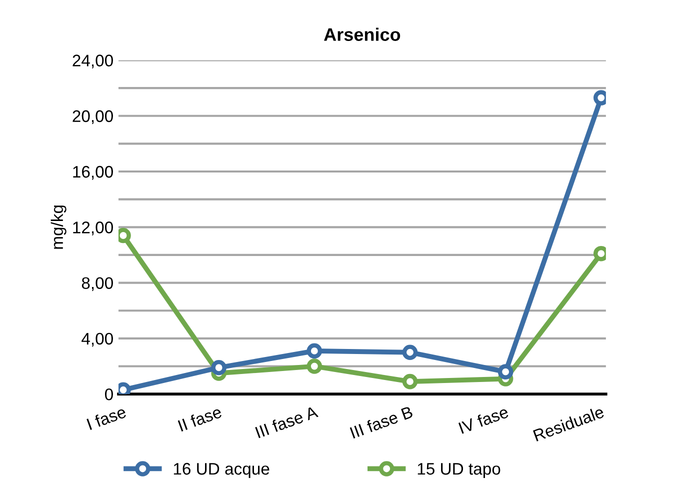 This screenshot has width=677, height=502. I want to click on y-tick-label: 20,00, so click(92, 117).